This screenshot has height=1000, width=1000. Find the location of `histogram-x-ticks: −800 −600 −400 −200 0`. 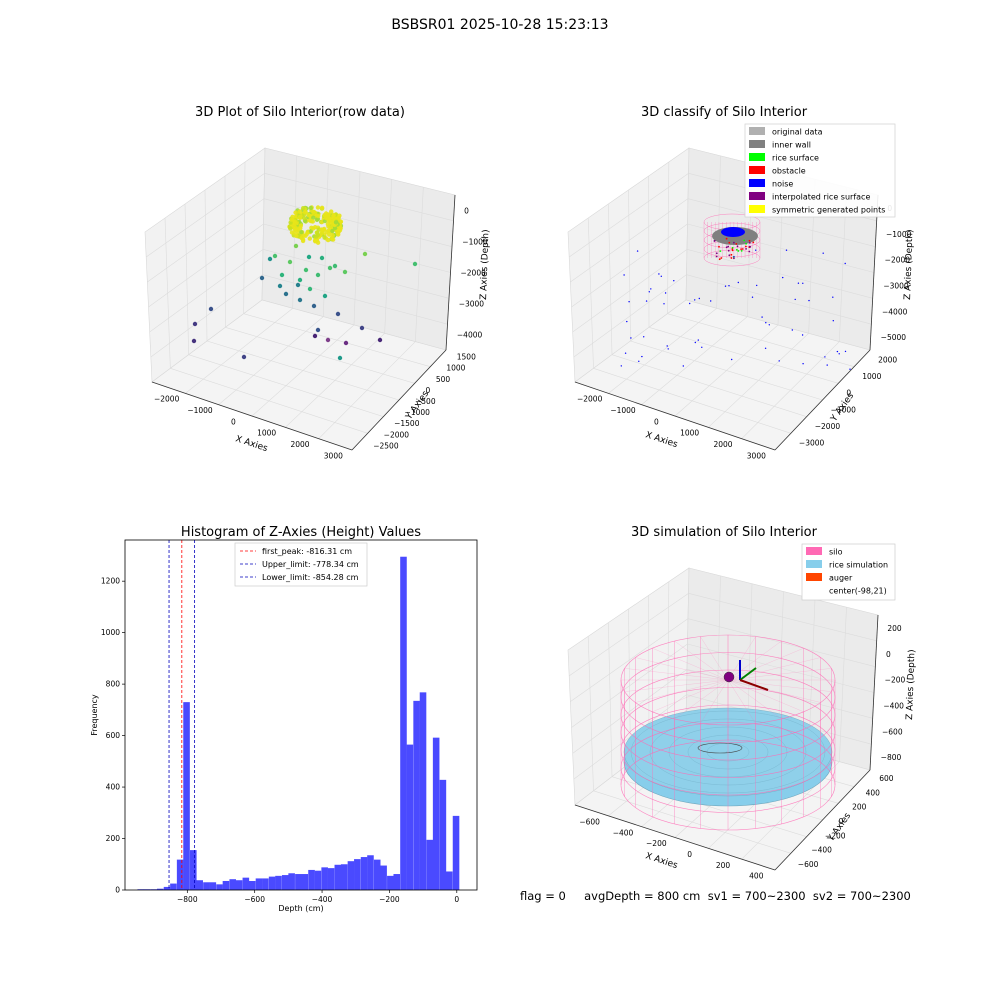

histogram-x-ticks: −800 −600 −400 −200 0 is located at coordinates (318, 897).